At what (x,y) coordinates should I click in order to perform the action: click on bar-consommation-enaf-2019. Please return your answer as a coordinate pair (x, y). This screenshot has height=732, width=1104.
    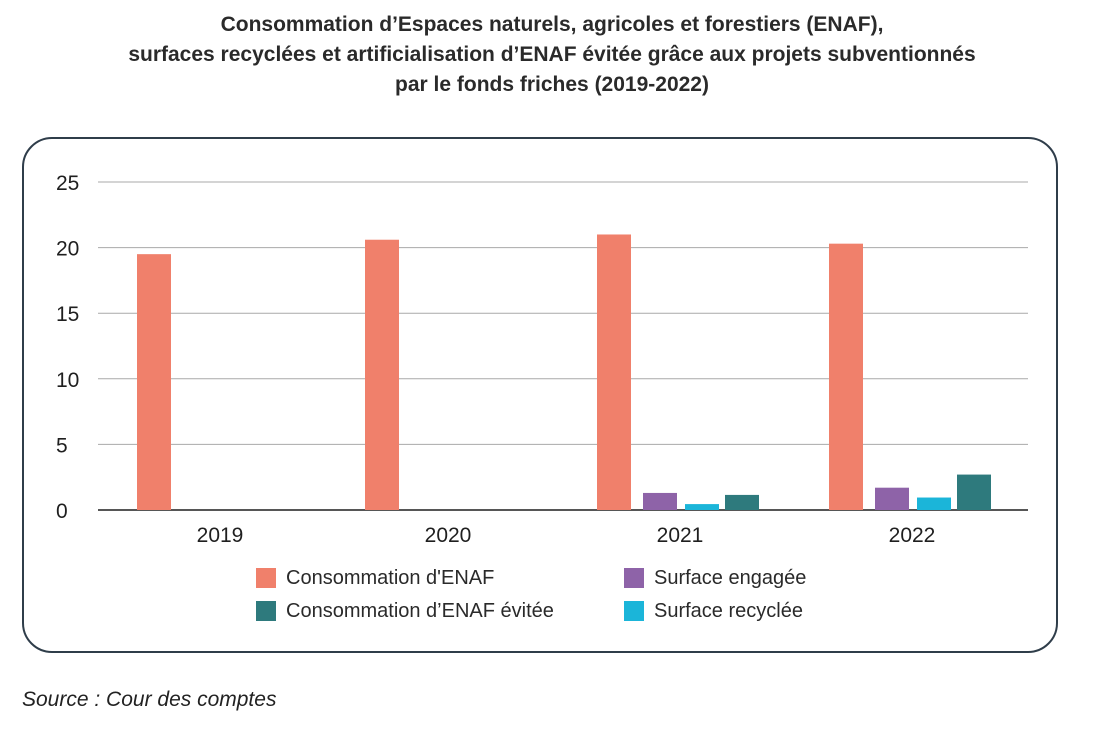
    Looking at the image, I should click on (154, 382).